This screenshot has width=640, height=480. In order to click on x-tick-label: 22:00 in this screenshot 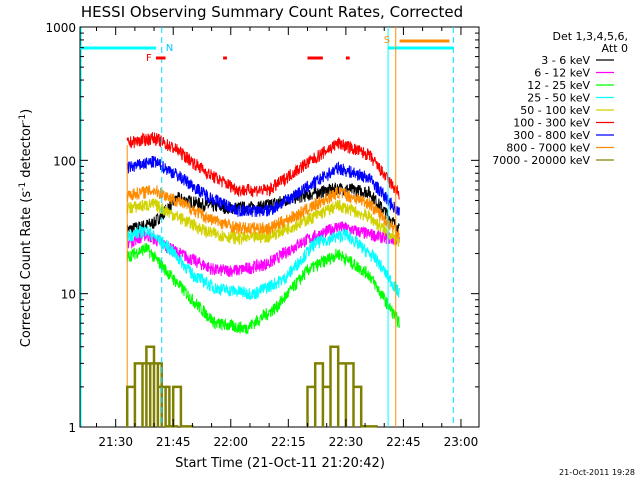, I will do `click(230, 442)`.